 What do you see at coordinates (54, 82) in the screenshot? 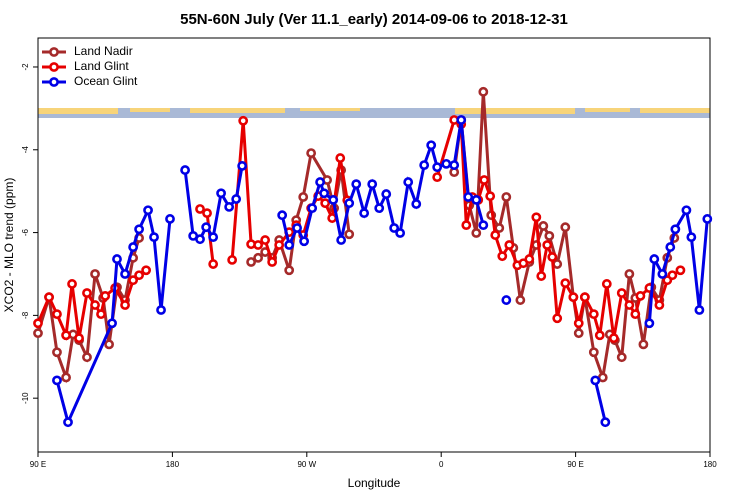
I see `legend-marker` at bounding box center [54, 82].